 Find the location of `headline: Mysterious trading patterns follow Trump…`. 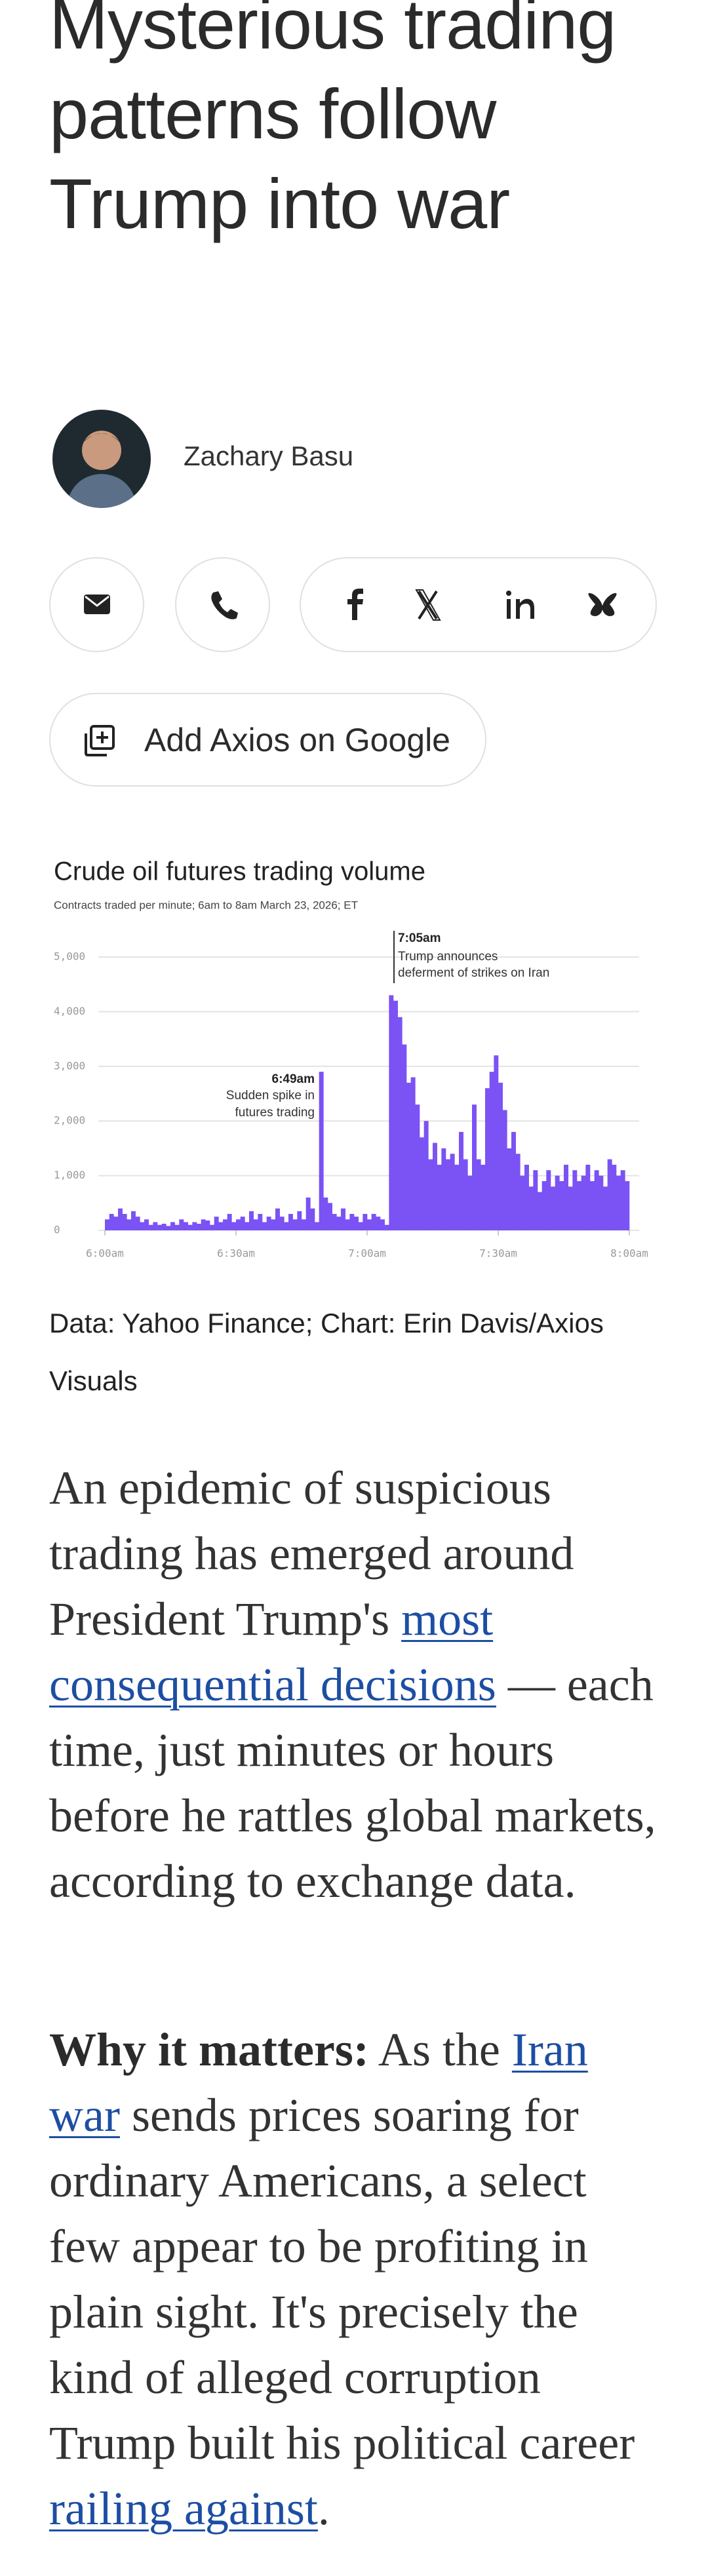

headline: Mysterious trading patterns follow Trump… is located at coordinates (332, 121).